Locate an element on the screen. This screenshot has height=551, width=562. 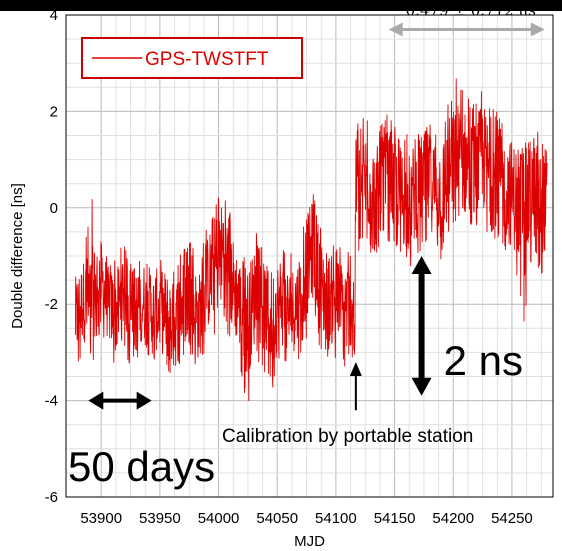
y-tick-label: -2 is located at coordinates (51, 304).